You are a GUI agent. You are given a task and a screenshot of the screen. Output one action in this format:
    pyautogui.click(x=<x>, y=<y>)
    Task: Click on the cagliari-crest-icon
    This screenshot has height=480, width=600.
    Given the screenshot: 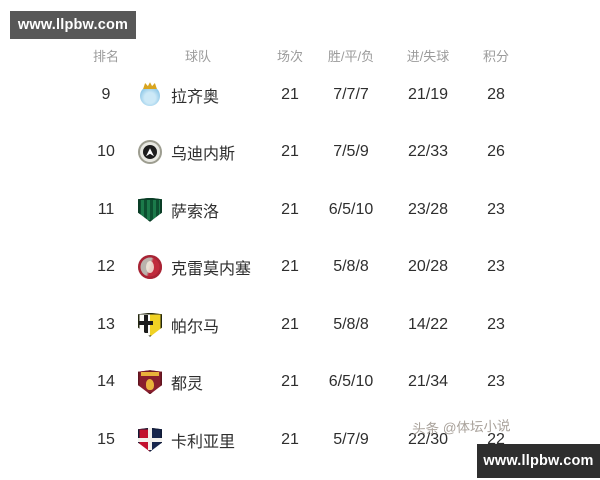 What is the action you would take?
    pyautogui.click(x=150, y=439)
    